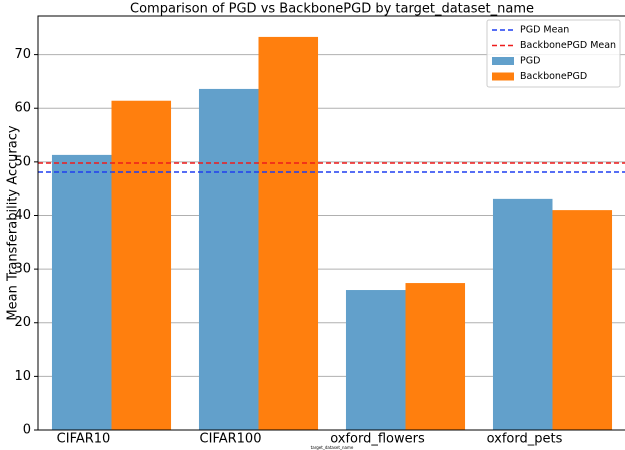  I want to click on y-tick-label: 0, so click(27, 430).